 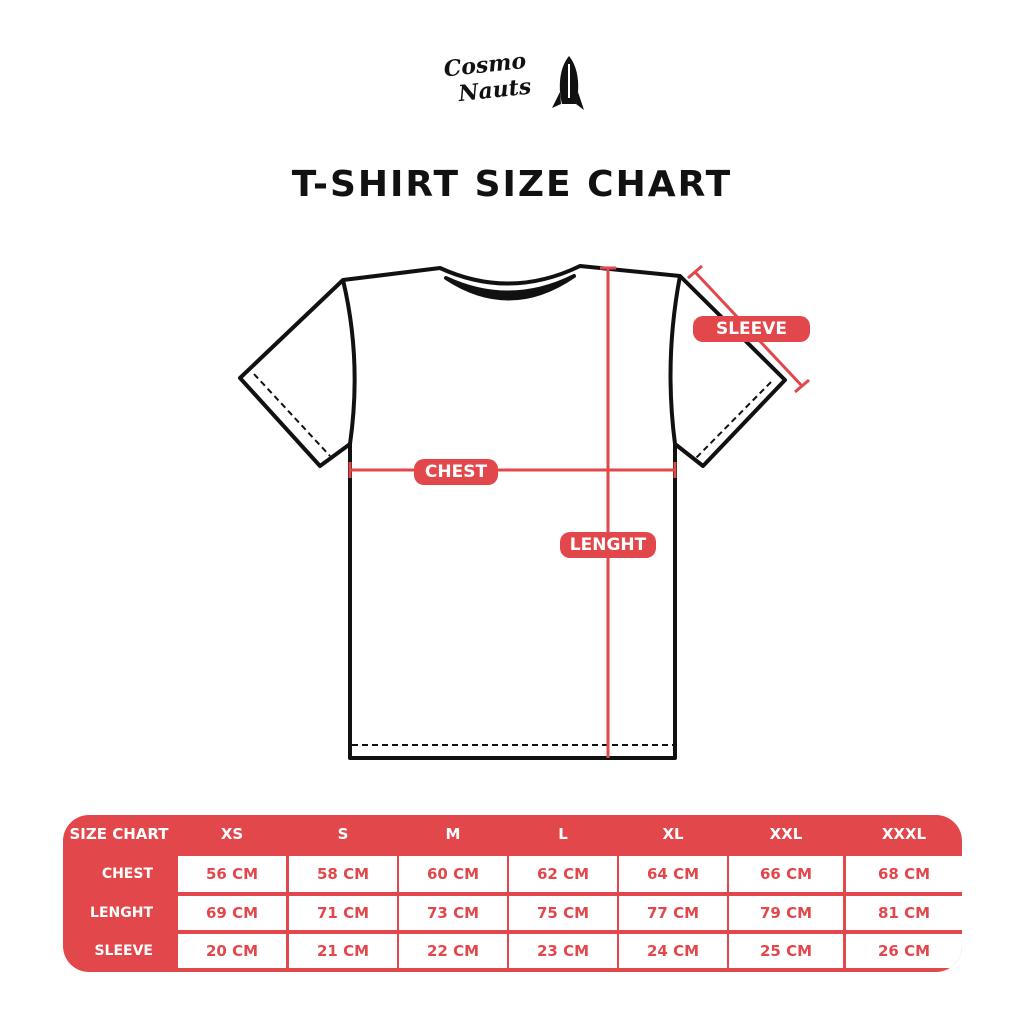 I want to click on table-cell: 66 CM, so click(x=786, y=874).